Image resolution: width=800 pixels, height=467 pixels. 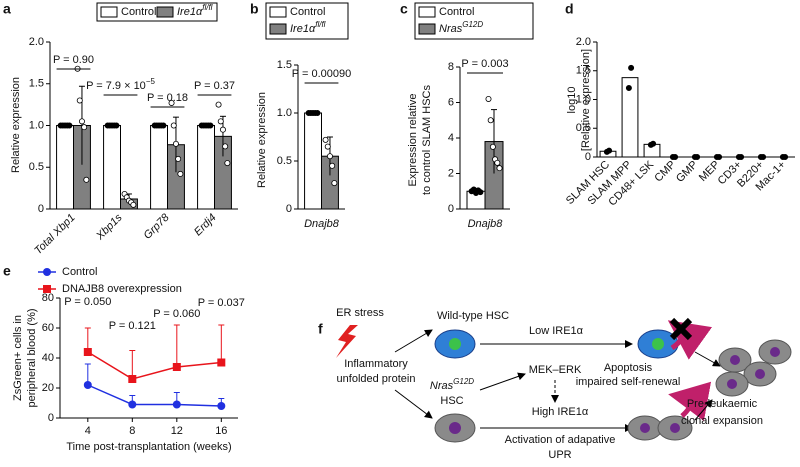 What do you see at coordinates (472, 24) in the screenshot?
I see `legend-label-part: G12D` at bounding box center [472, 24].